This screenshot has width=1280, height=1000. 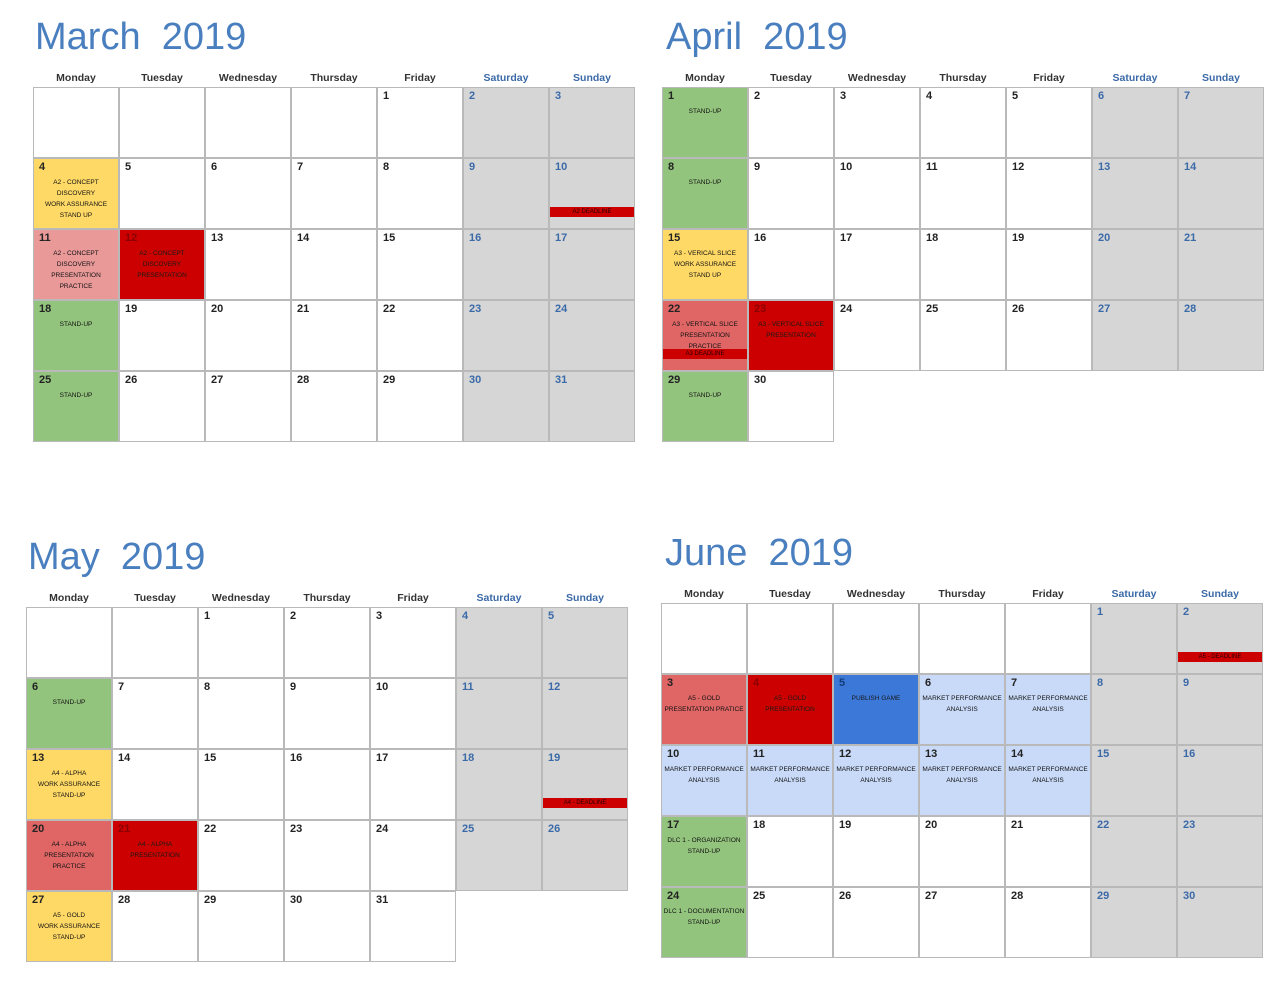 What do you see at coordinates (69, 855) in the screenshot?
I see `day-cell: 20 A4 - ALPHA PRESENTATION PRACTICE` at bounding box center [69, 855].